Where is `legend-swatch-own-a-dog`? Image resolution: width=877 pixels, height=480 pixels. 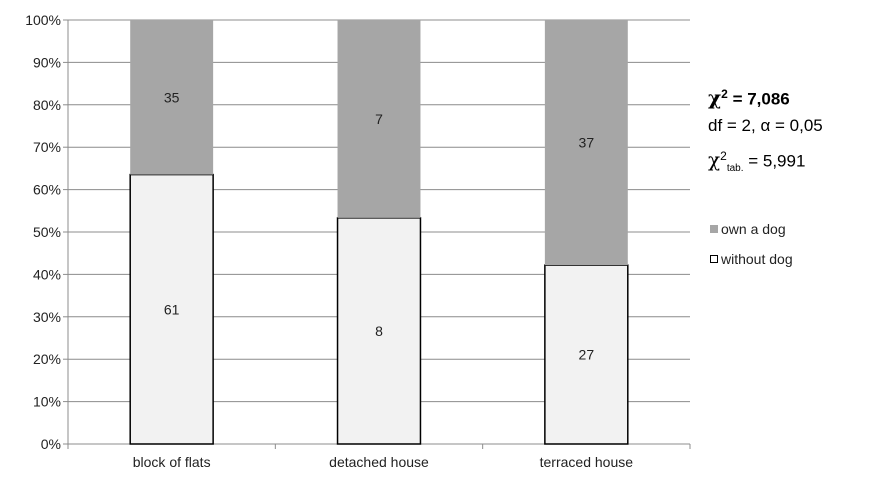 legend-swatch-own-a-dog is located at coordinates (714, 229).